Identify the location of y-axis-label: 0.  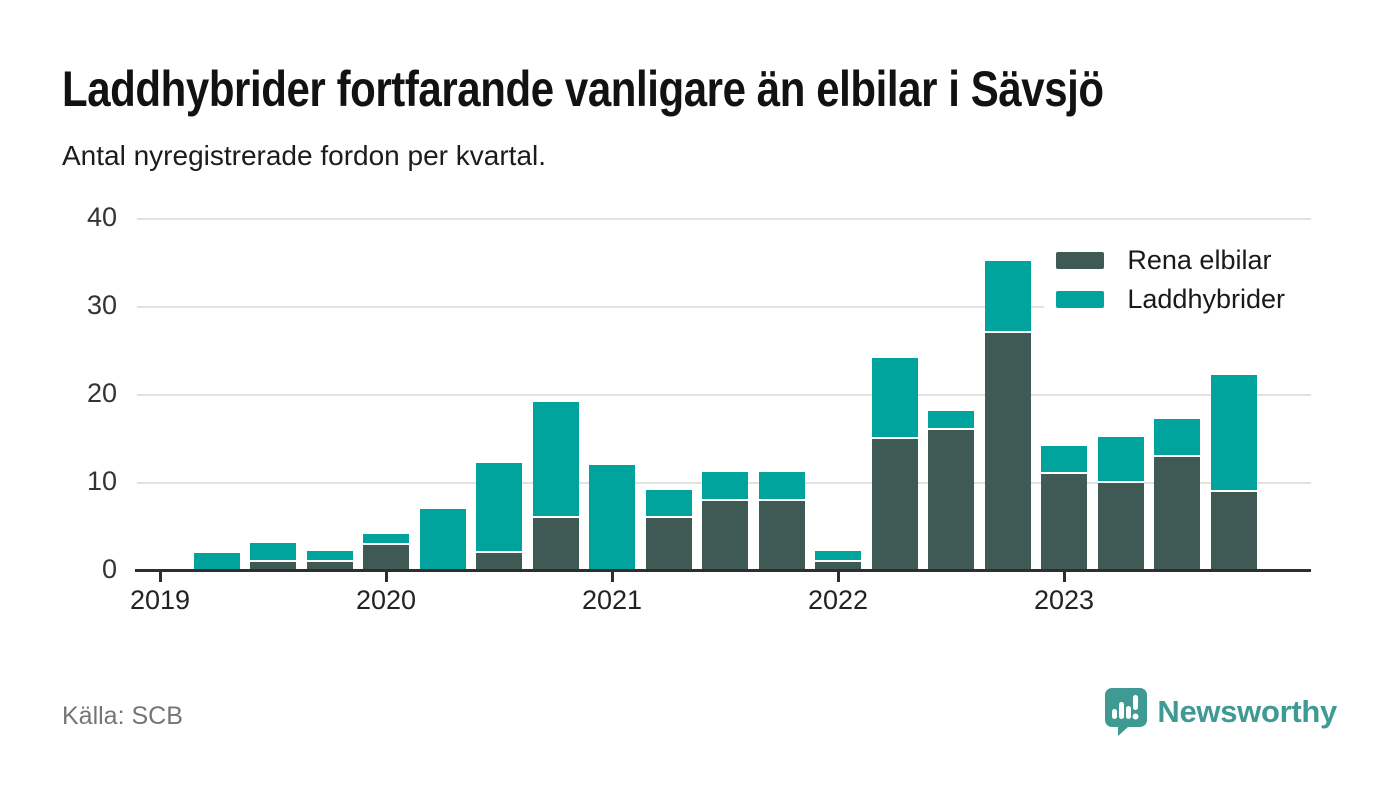
(109, 569).